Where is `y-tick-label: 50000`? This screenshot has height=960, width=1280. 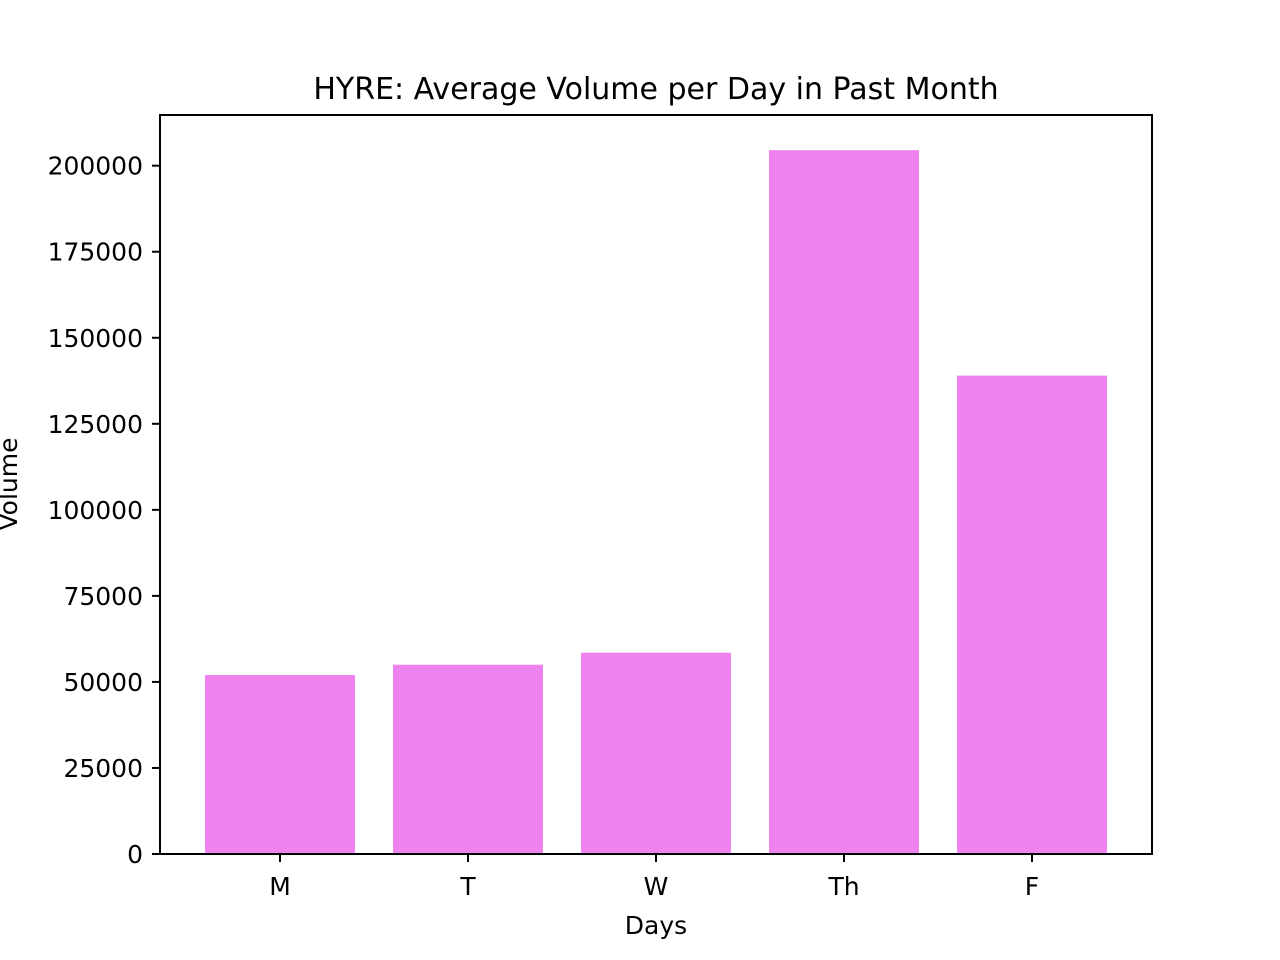
y-tick-label: 50000 is located at coordinates (103, 682).